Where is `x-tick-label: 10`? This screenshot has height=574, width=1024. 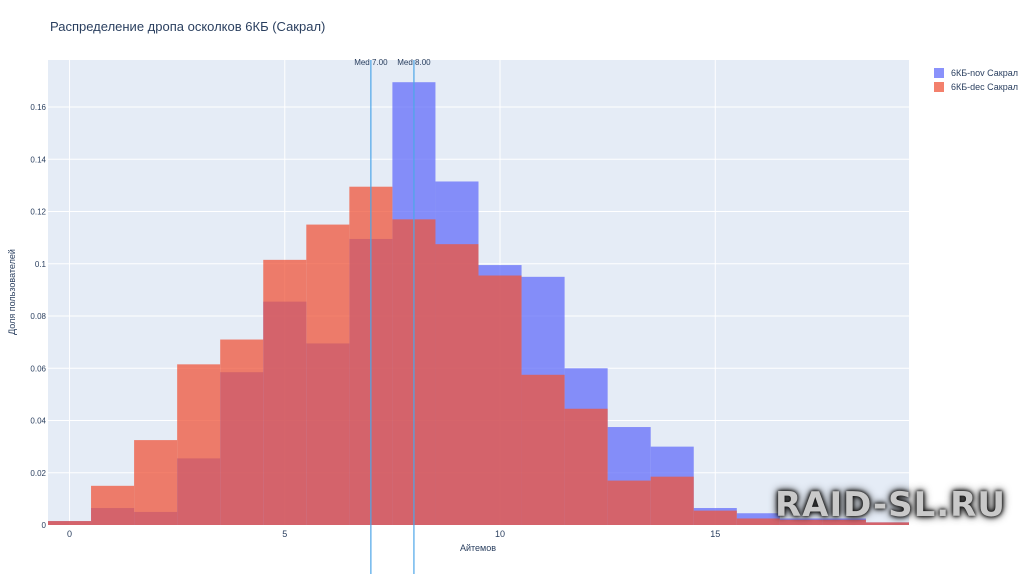 x-tick-label: 10 is located at coordinates (500, 534).